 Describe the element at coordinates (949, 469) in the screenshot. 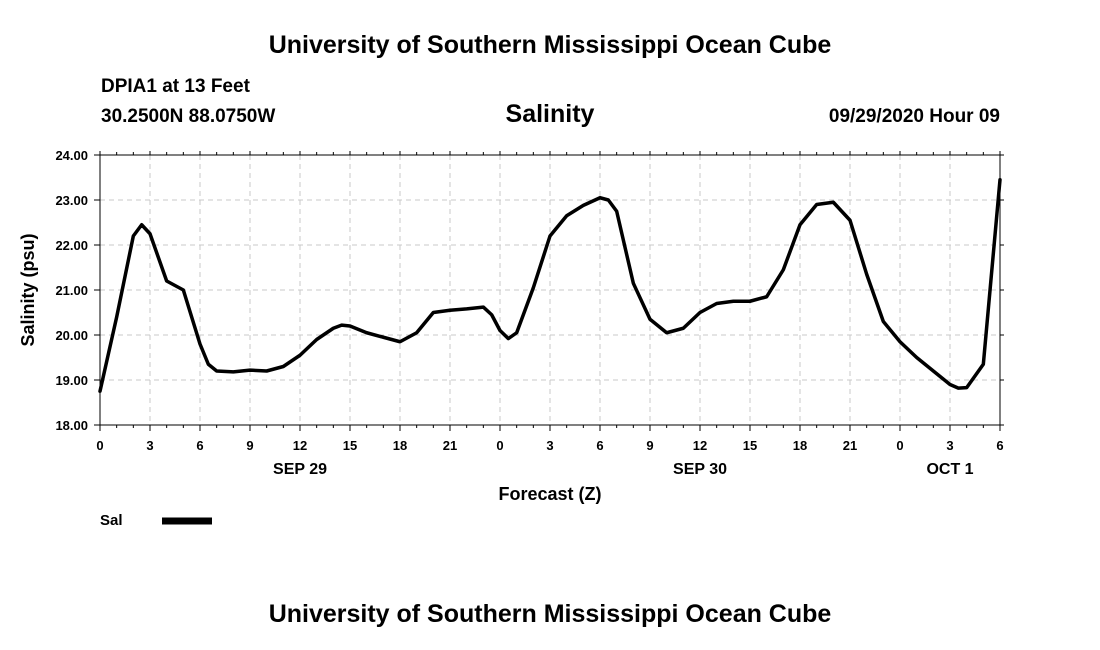

I see `date-label: OCT 1` at that location.